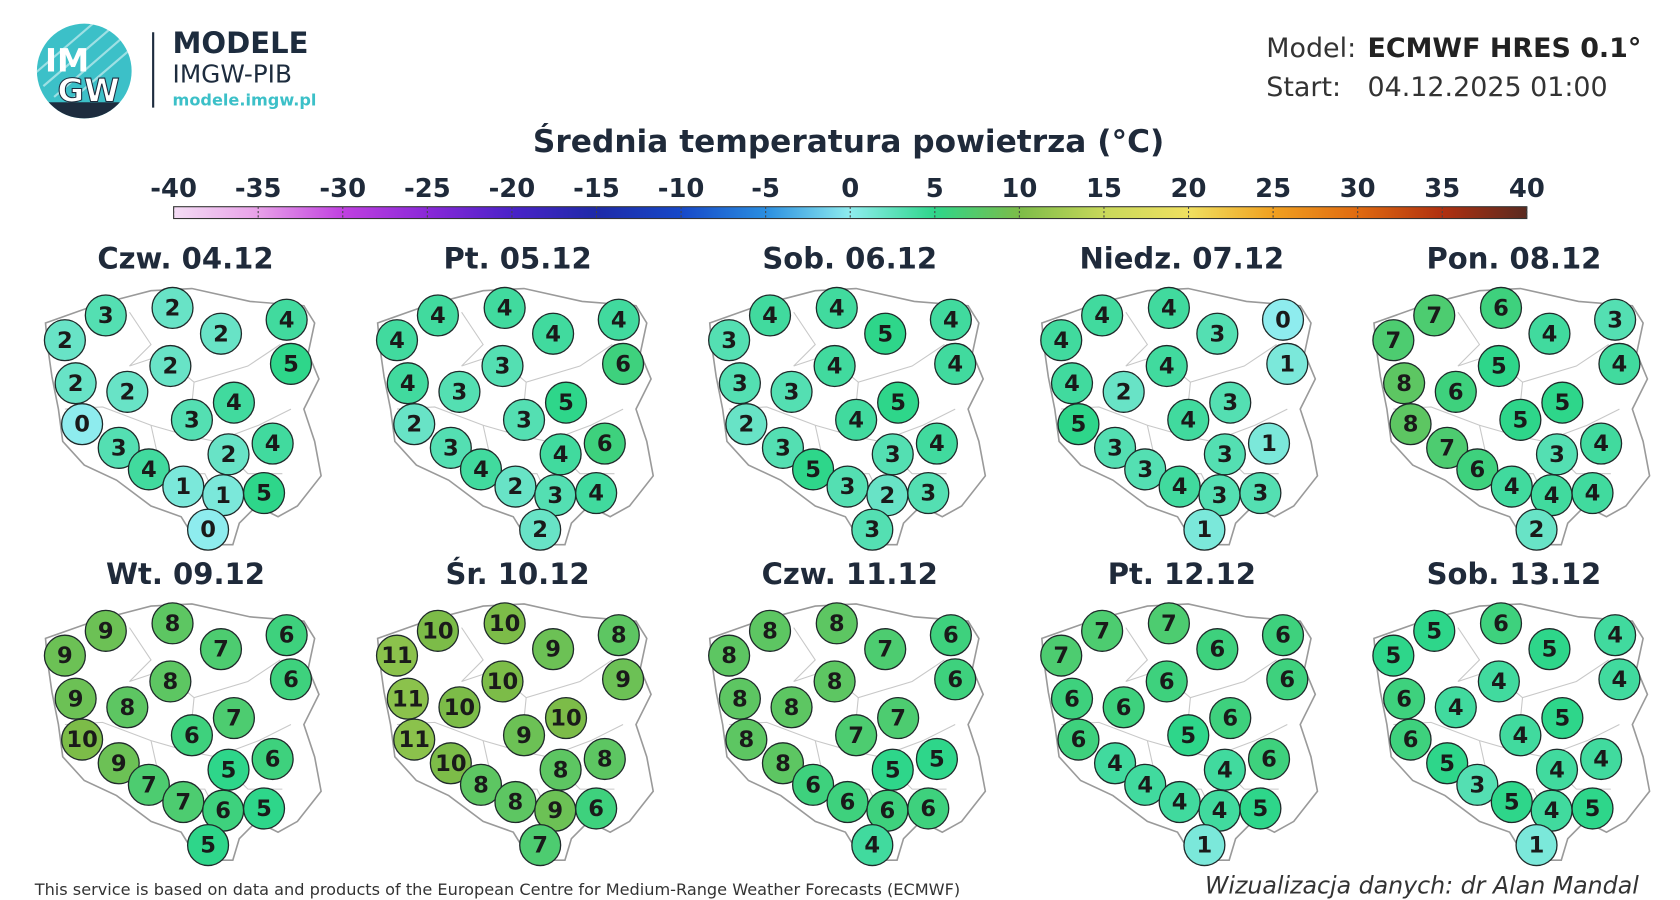 This screenshot has height=900, width=1680. I want to click on map-title: Pon. 08.12, so click(1513, 259).